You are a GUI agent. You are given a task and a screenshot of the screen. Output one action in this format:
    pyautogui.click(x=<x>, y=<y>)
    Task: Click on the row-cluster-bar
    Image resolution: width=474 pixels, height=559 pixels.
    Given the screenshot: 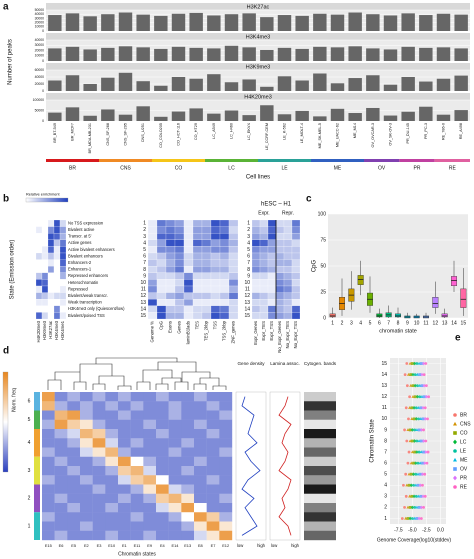 What is the action you would take?
    pyautogui.click(x=37, y=443)
    